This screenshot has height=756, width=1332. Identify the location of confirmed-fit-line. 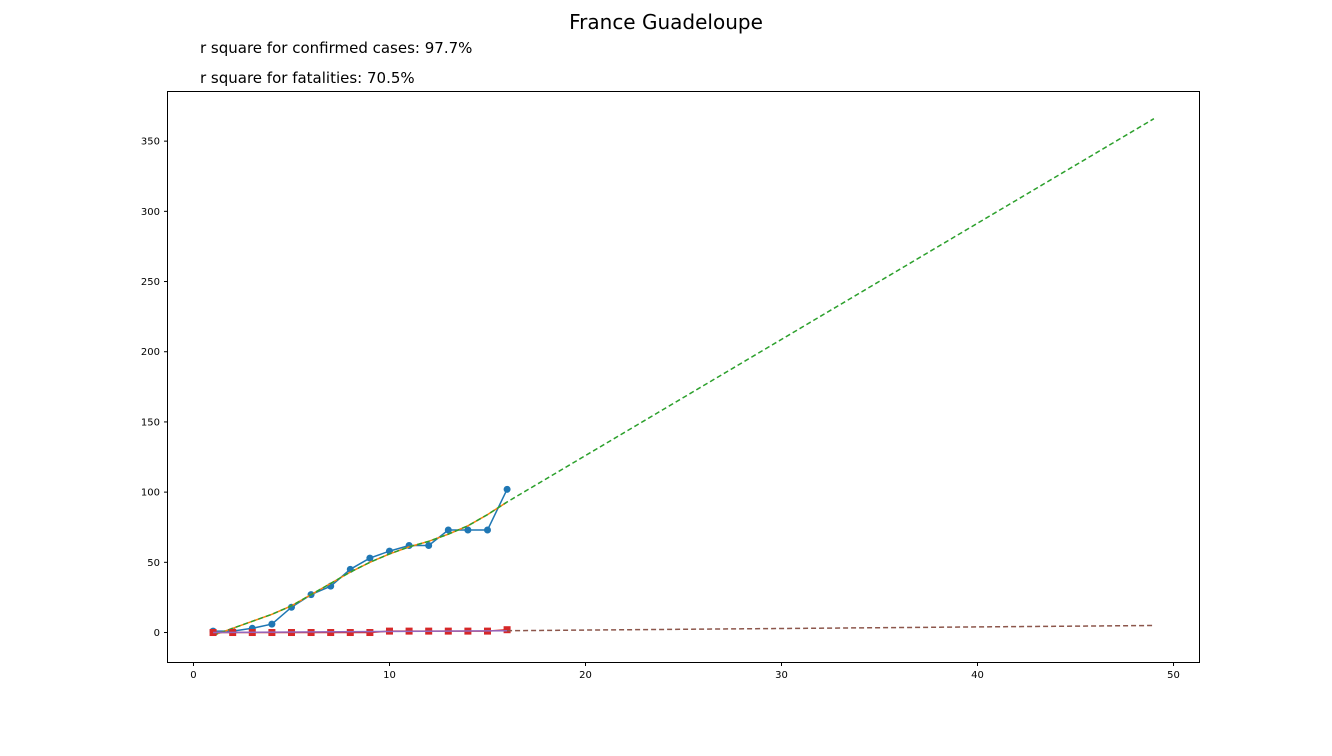
(360, 569).